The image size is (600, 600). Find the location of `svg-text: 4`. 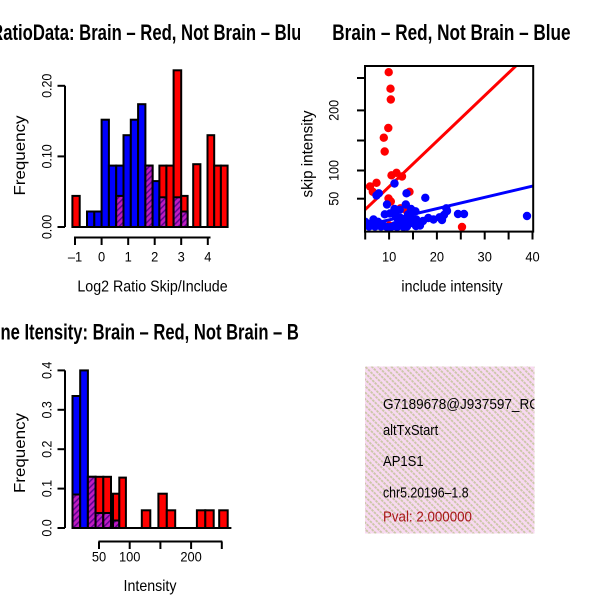

svg-text: 4 is located at coordinates (208, 257).